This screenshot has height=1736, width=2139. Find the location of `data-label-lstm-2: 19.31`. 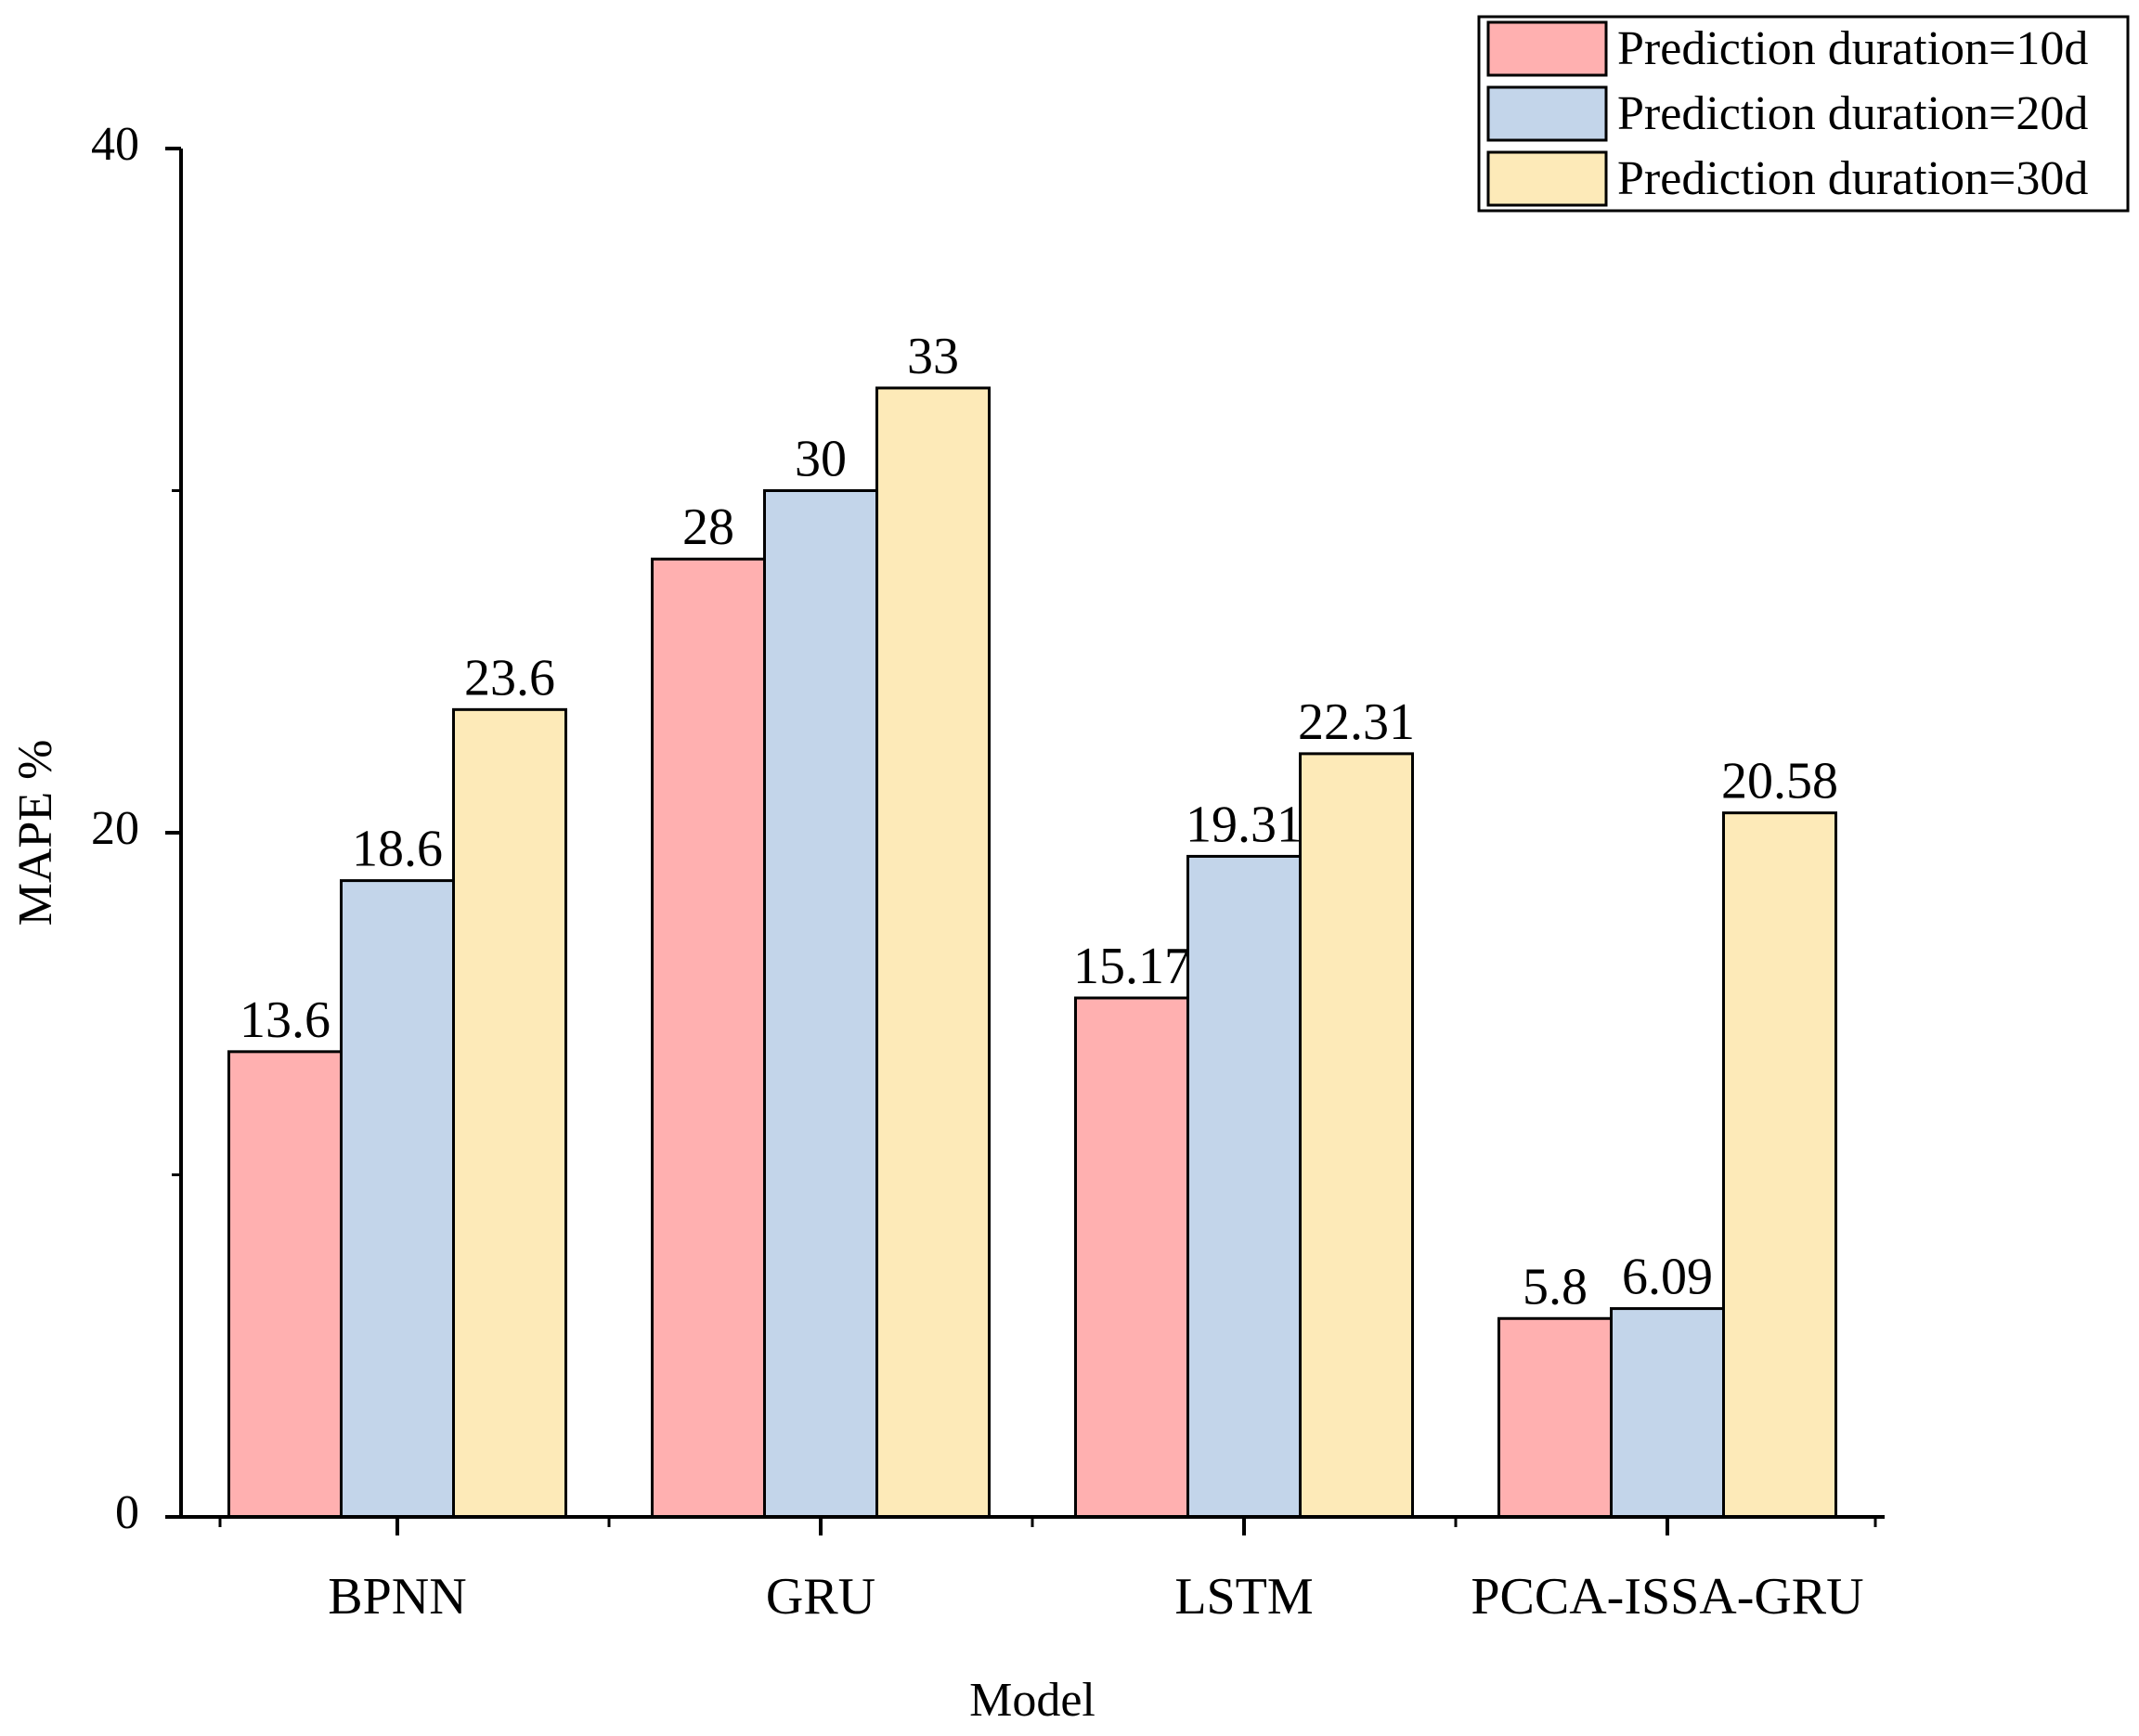

data-label-lstm-2: 19.31 is located at coordinates (1244, 824).